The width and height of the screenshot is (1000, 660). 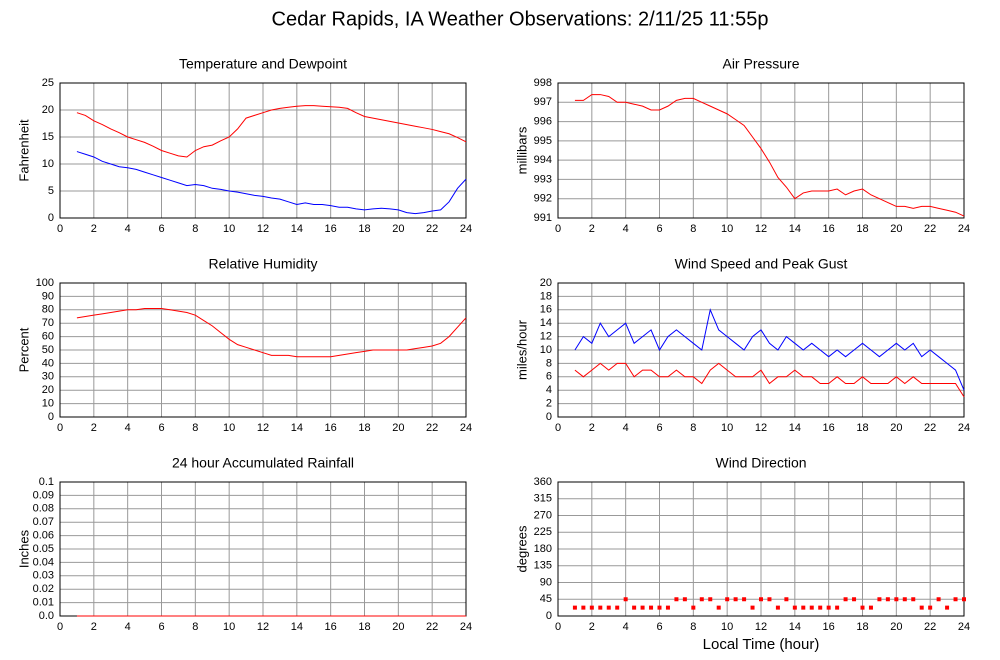 I want to click on y-tick-label: 0.0, so click(x=46, y=616).